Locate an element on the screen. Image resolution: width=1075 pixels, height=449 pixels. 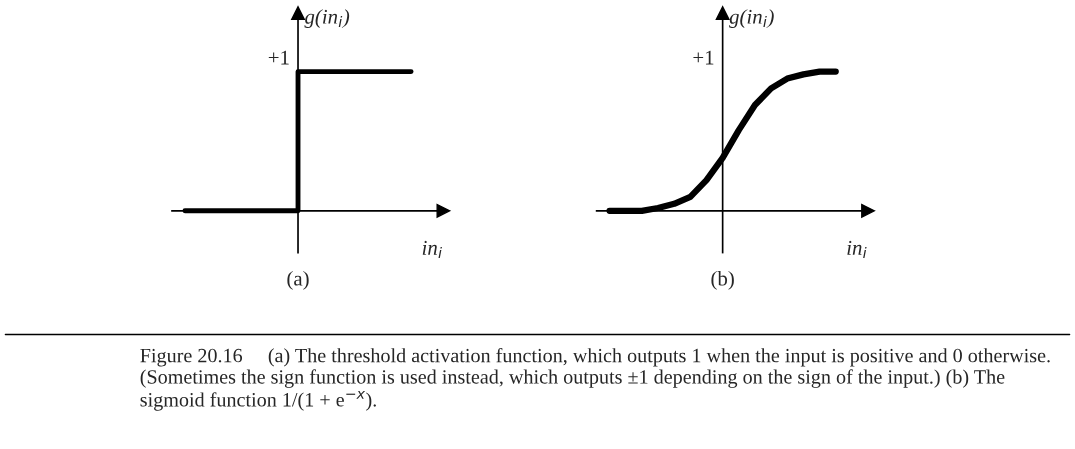
text: (b) is located at coordinates (722, 280).